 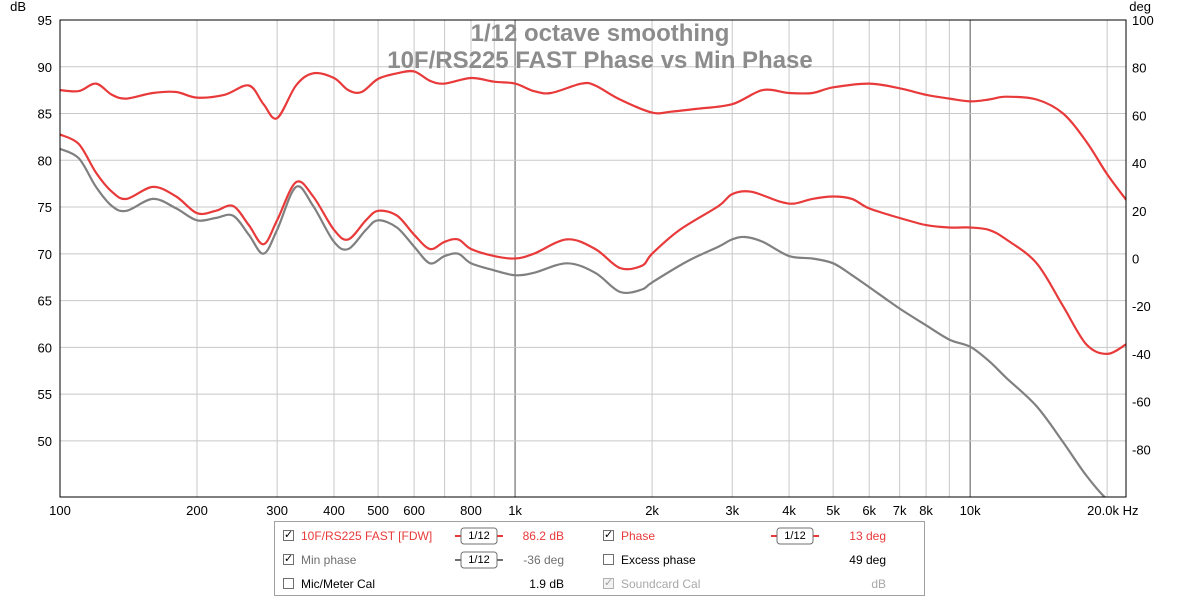 I want to click on y-left-tick-label: 75, so click(x=45, y=207).